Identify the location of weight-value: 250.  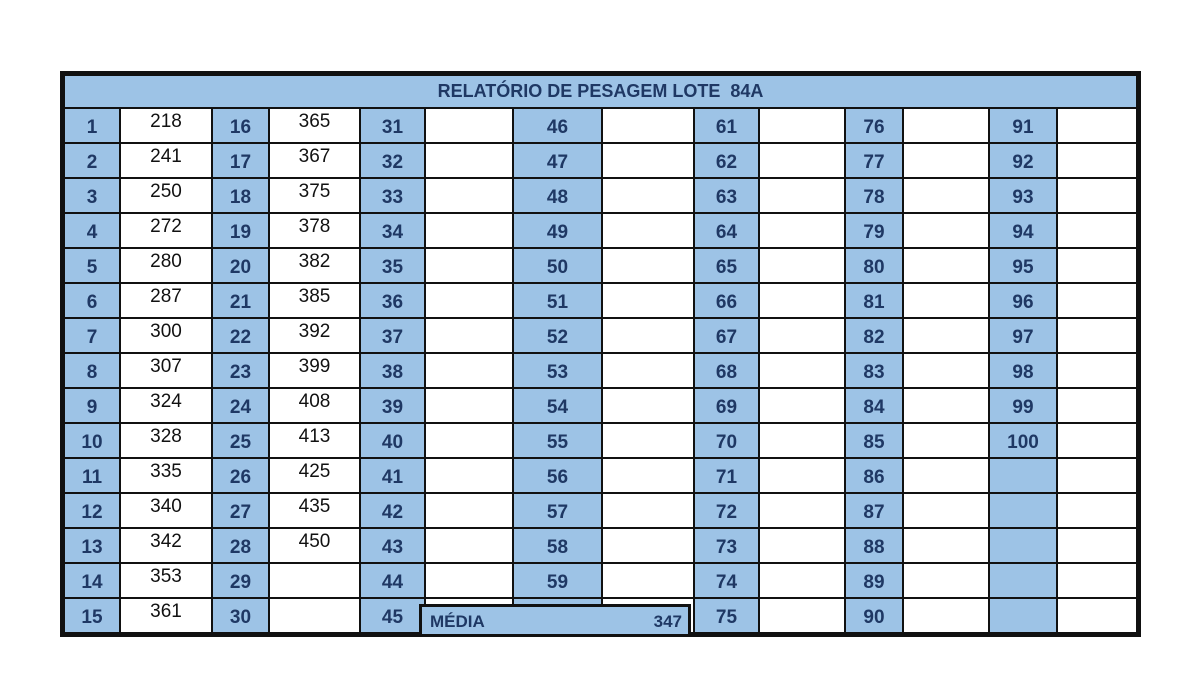
(166, 195).